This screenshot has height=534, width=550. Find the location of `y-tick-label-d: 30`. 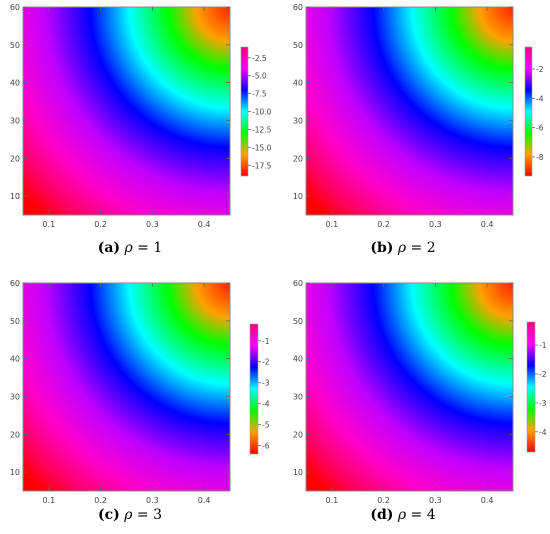

y-tick-label-d: 30 is located at coordinates (298, 396).